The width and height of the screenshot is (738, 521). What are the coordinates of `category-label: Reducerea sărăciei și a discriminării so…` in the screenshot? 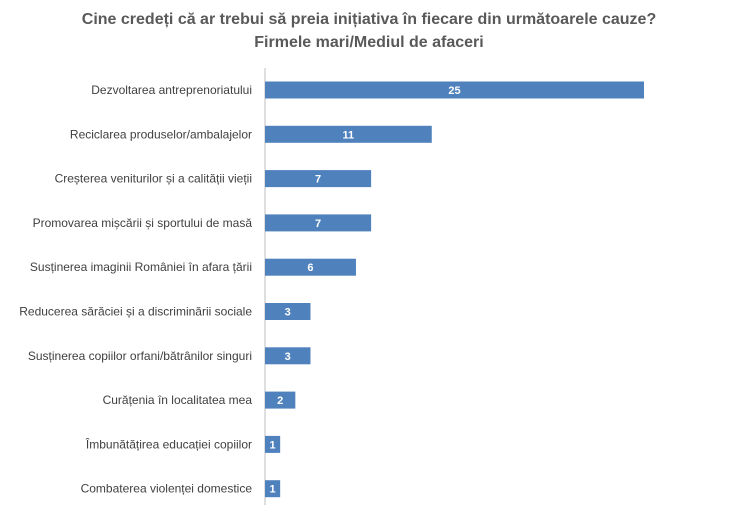 It's located at (135, 312).